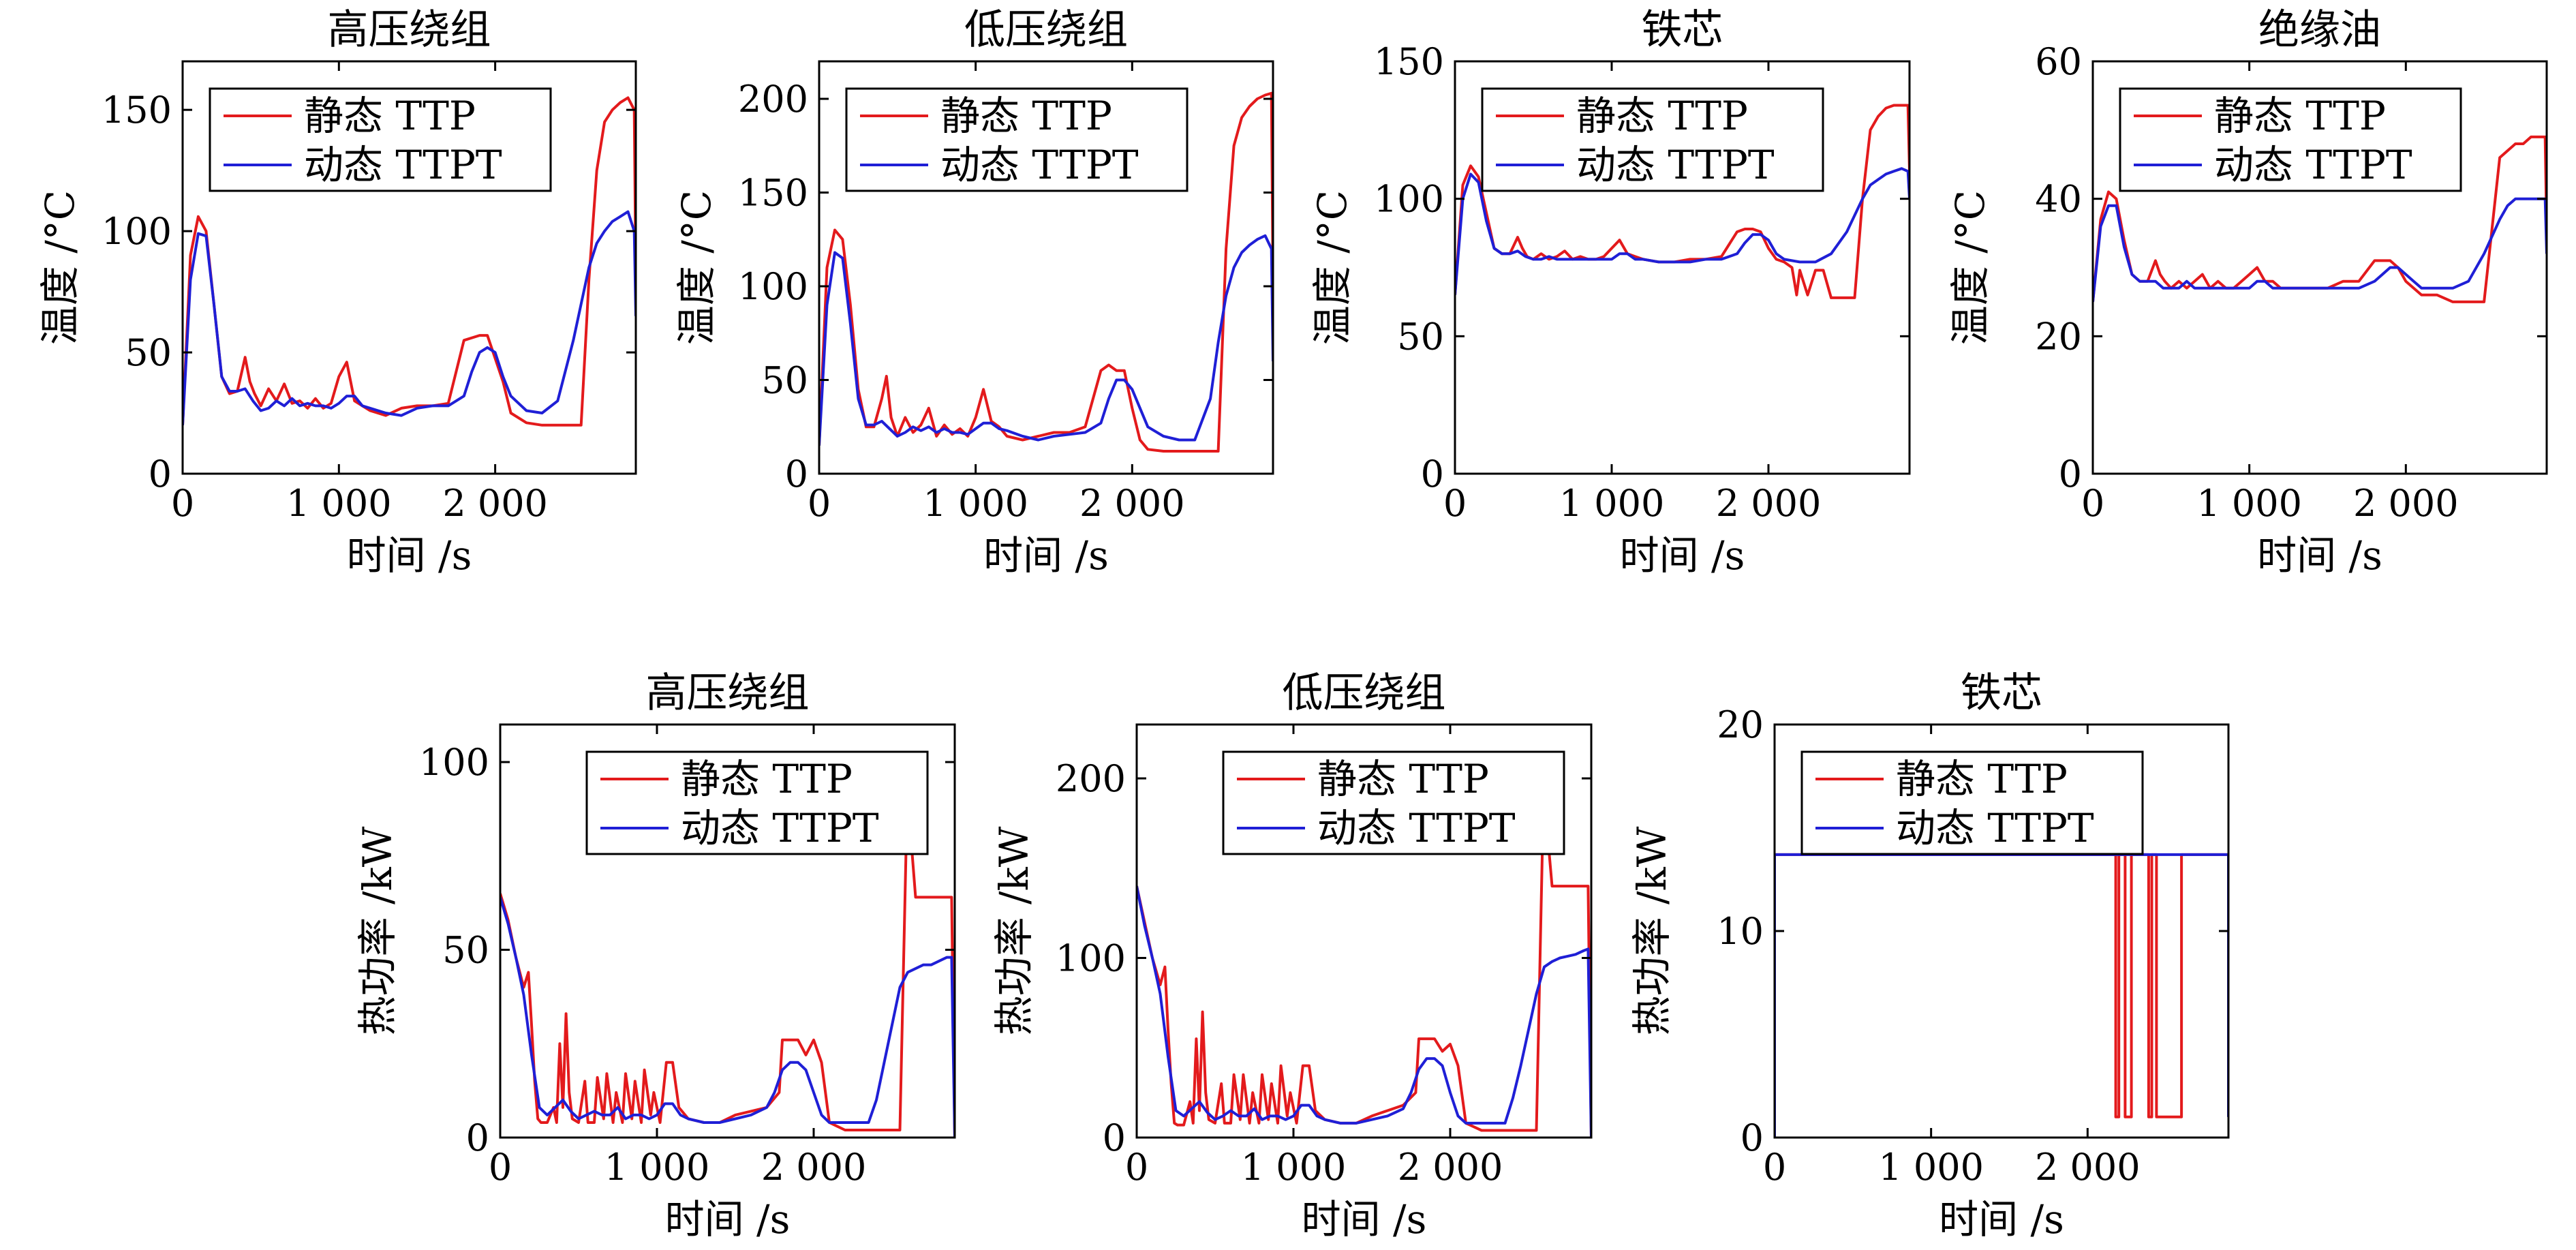 This screenshot has width=2576, height=1250. Describe the element at coordinates (2319, 30) in the screenshot. I see `chart-title: 绝缘油` at that location.